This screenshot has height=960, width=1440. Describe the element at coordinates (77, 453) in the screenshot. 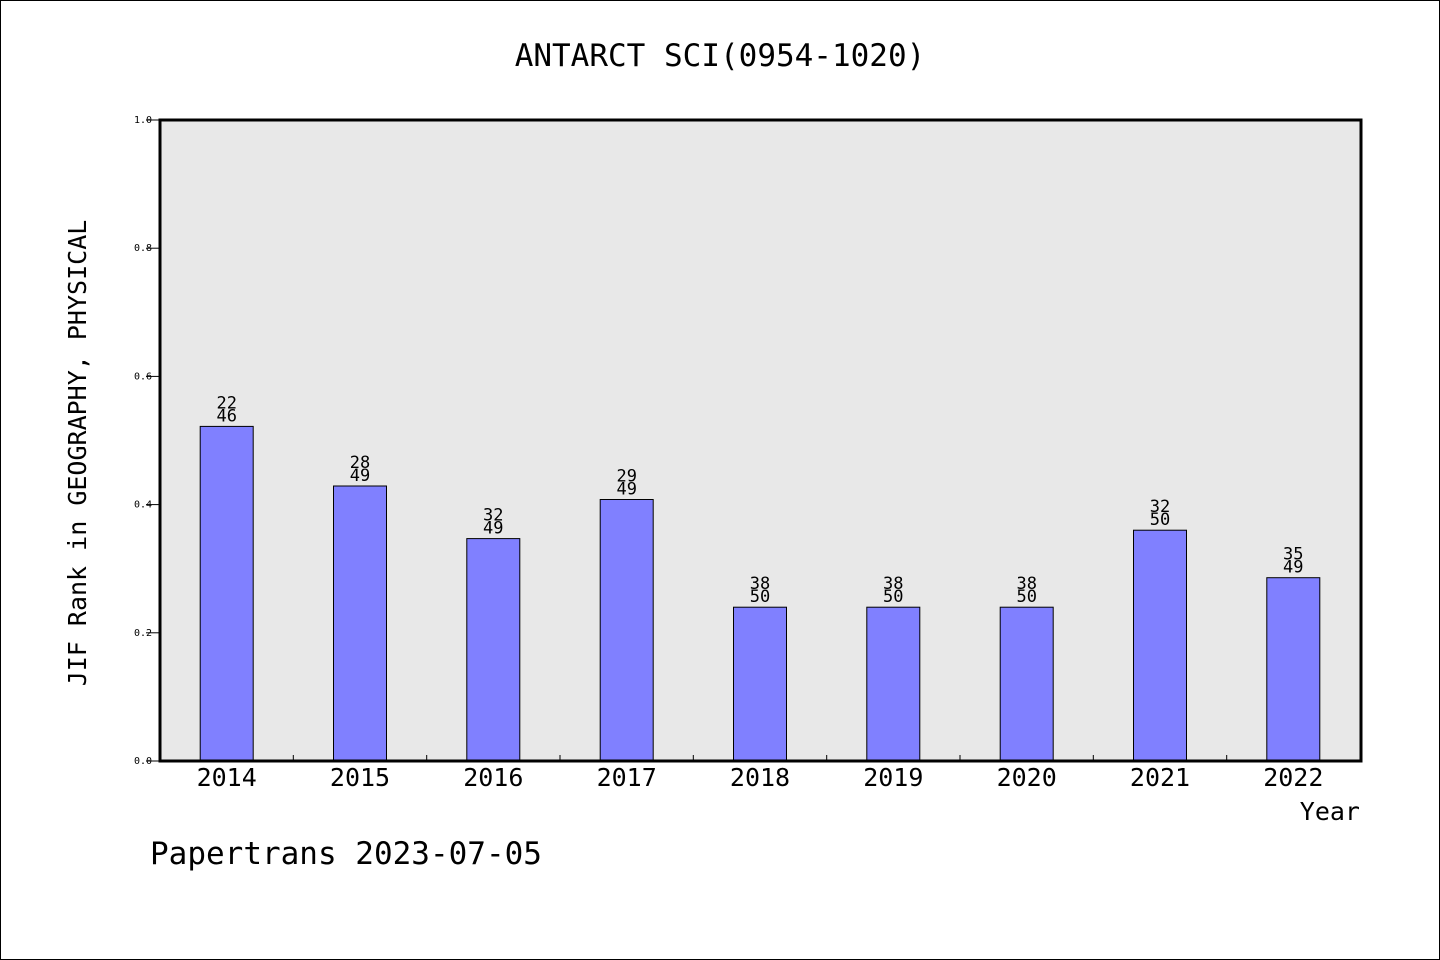

I see `y-axis-label: JIF Rank in GEOGRAPHY, PHYSICAL` at that location.